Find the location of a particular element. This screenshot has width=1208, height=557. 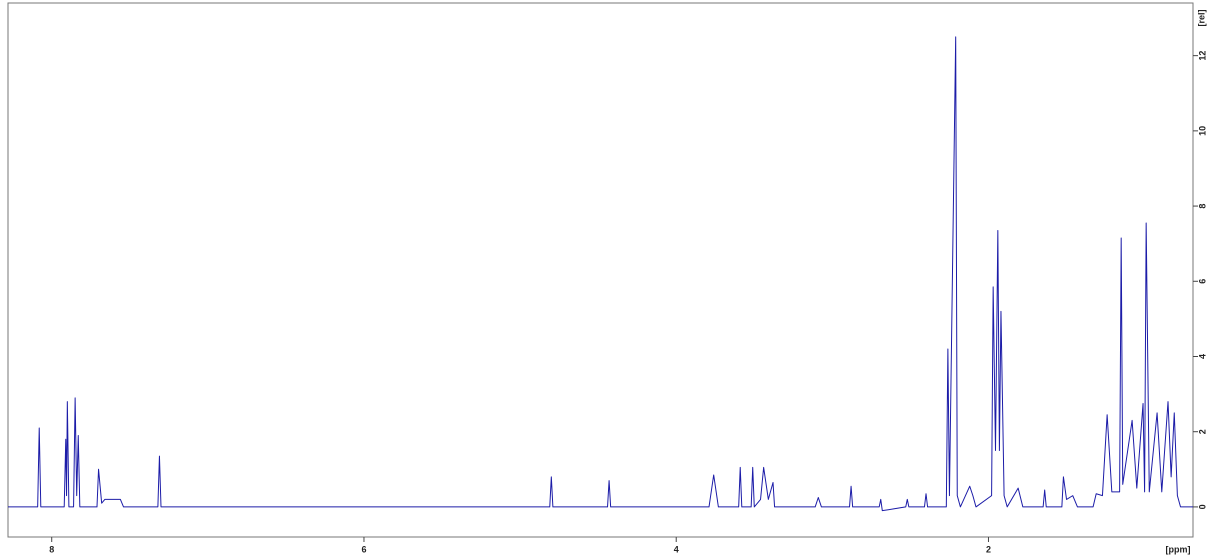

y-tick-label: 0 is located at coordinates (1202, 506).